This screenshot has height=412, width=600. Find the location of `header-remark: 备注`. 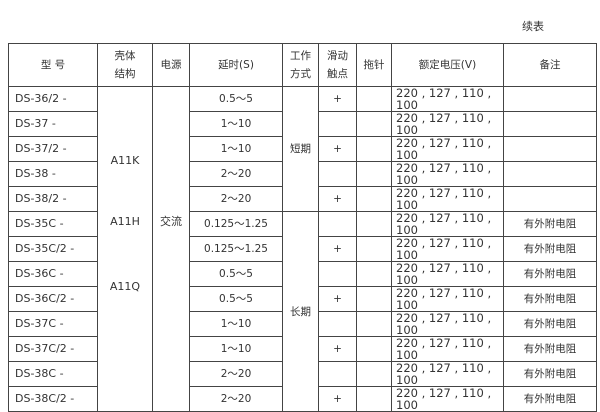

header-remark: 备注 is located at coordinates (550, 65).